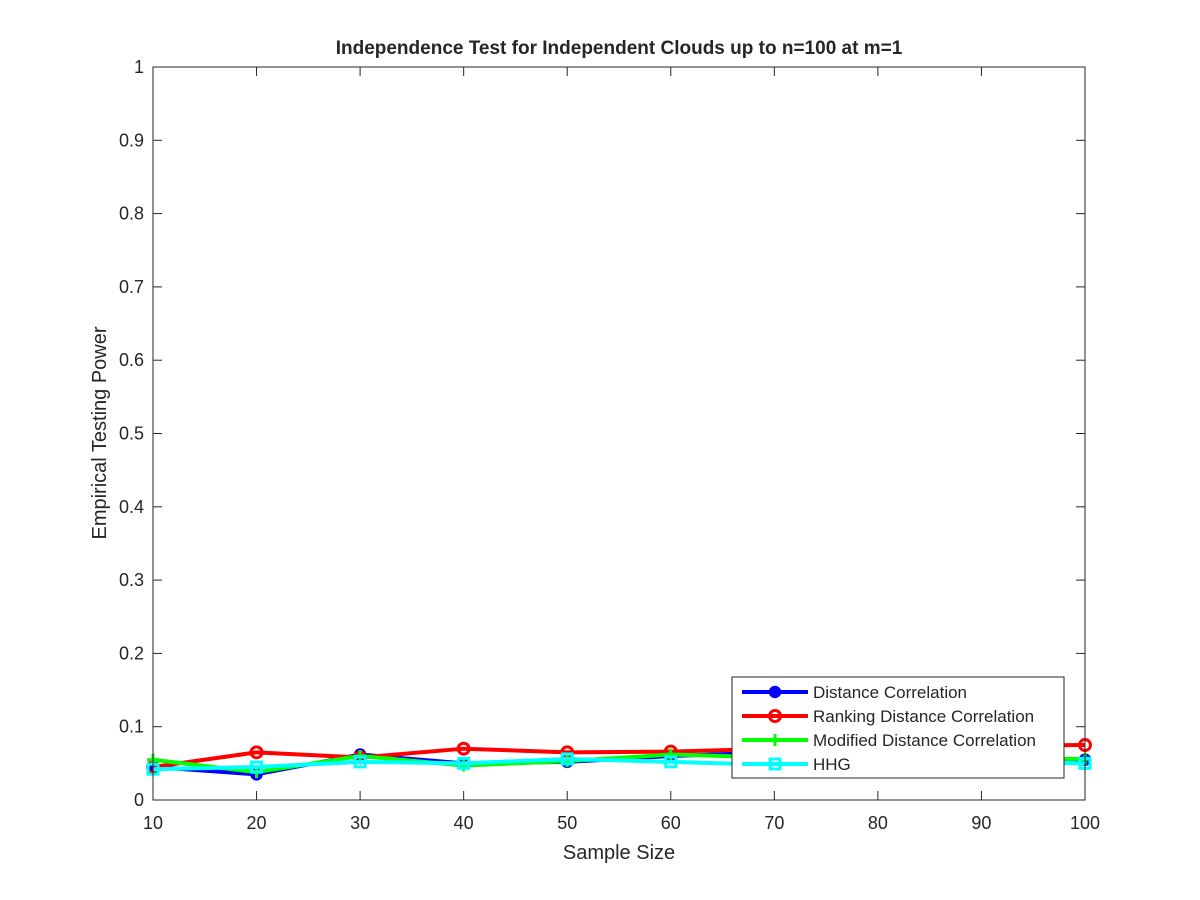  Describe the element at coordinates (774, 823) in the screenshot. I see `x-tick-label: 70` at that location.